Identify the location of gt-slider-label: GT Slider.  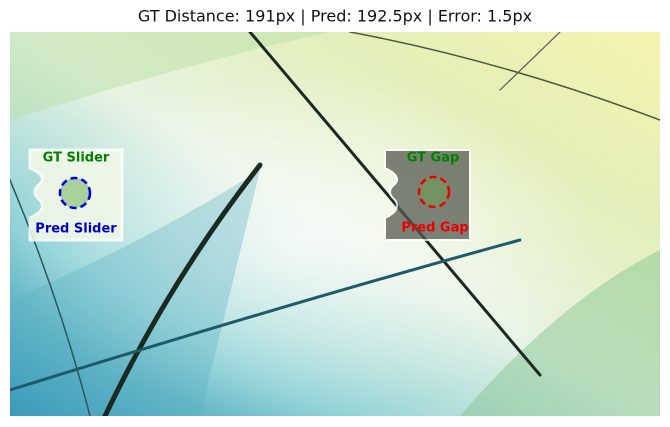
(76, 158).